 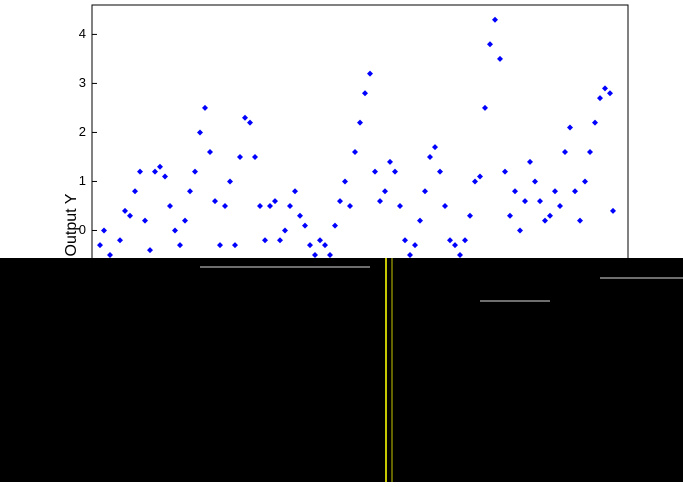 I want to click on y-tick-label: 0, so click(x=82, y=229).